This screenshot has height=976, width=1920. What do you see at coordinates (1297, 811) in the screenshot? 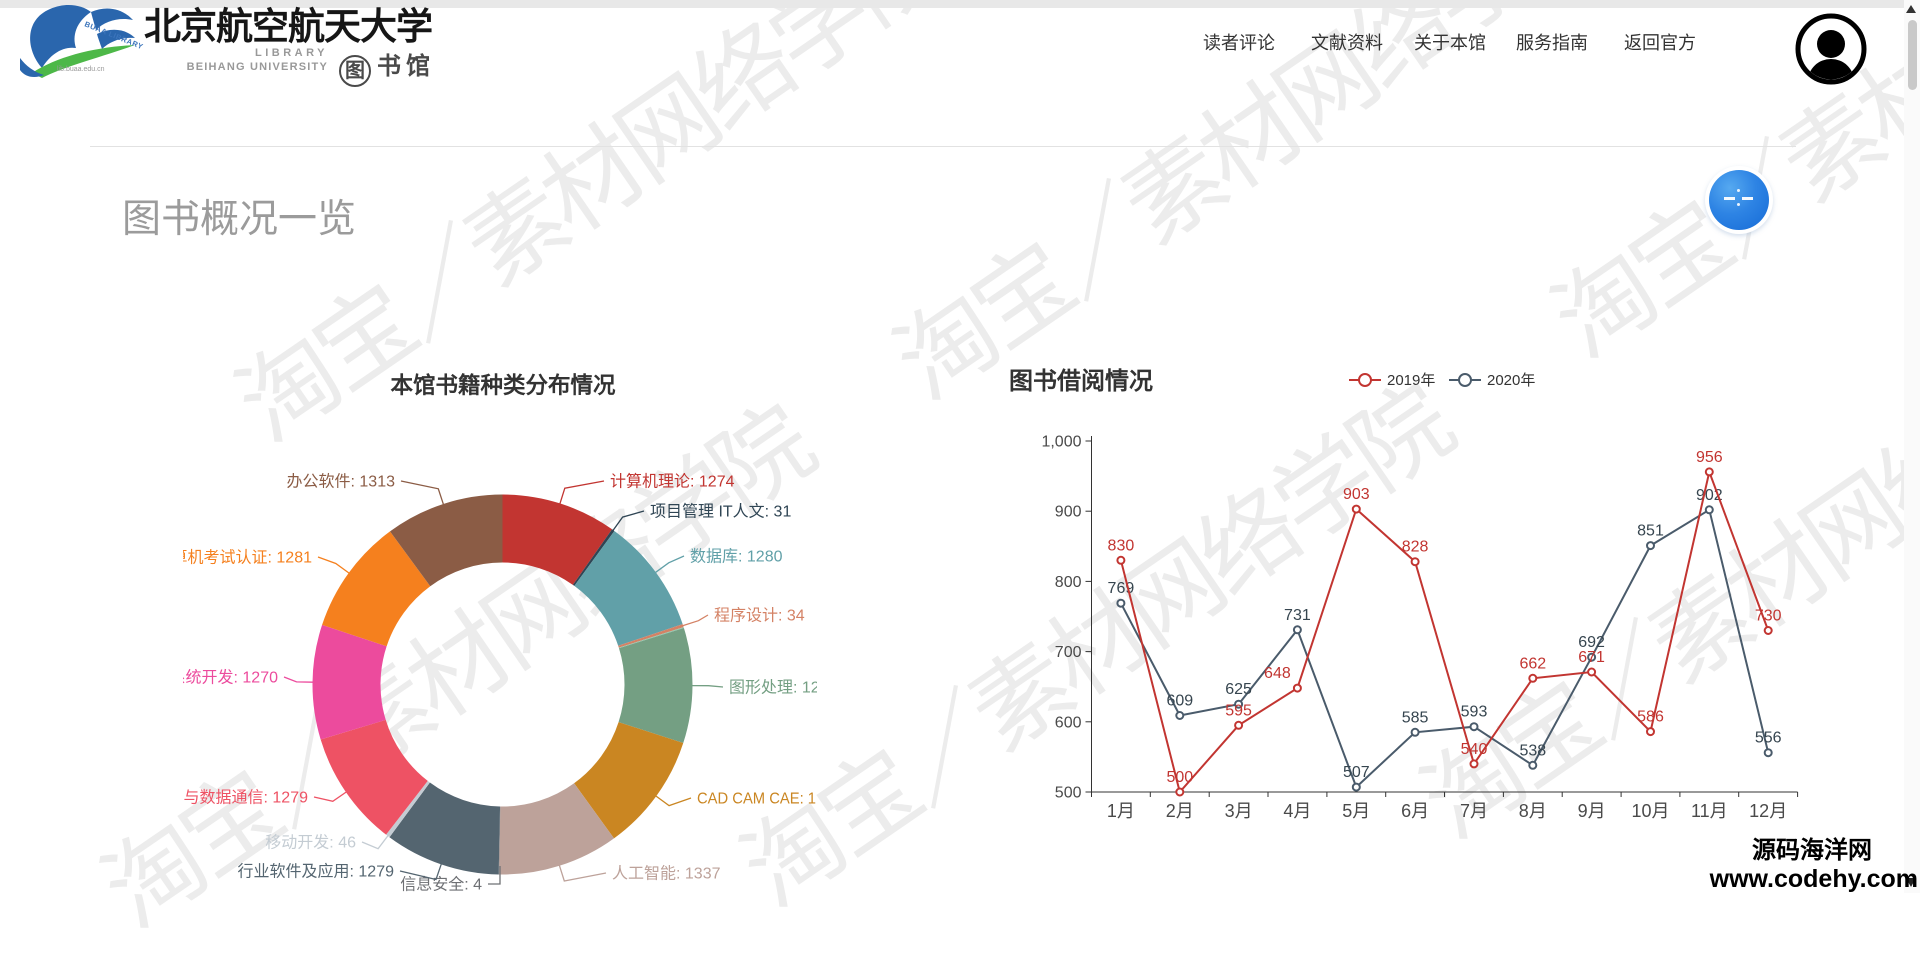
I see `svg-text: 4月` at bounding box center [1297, 811].